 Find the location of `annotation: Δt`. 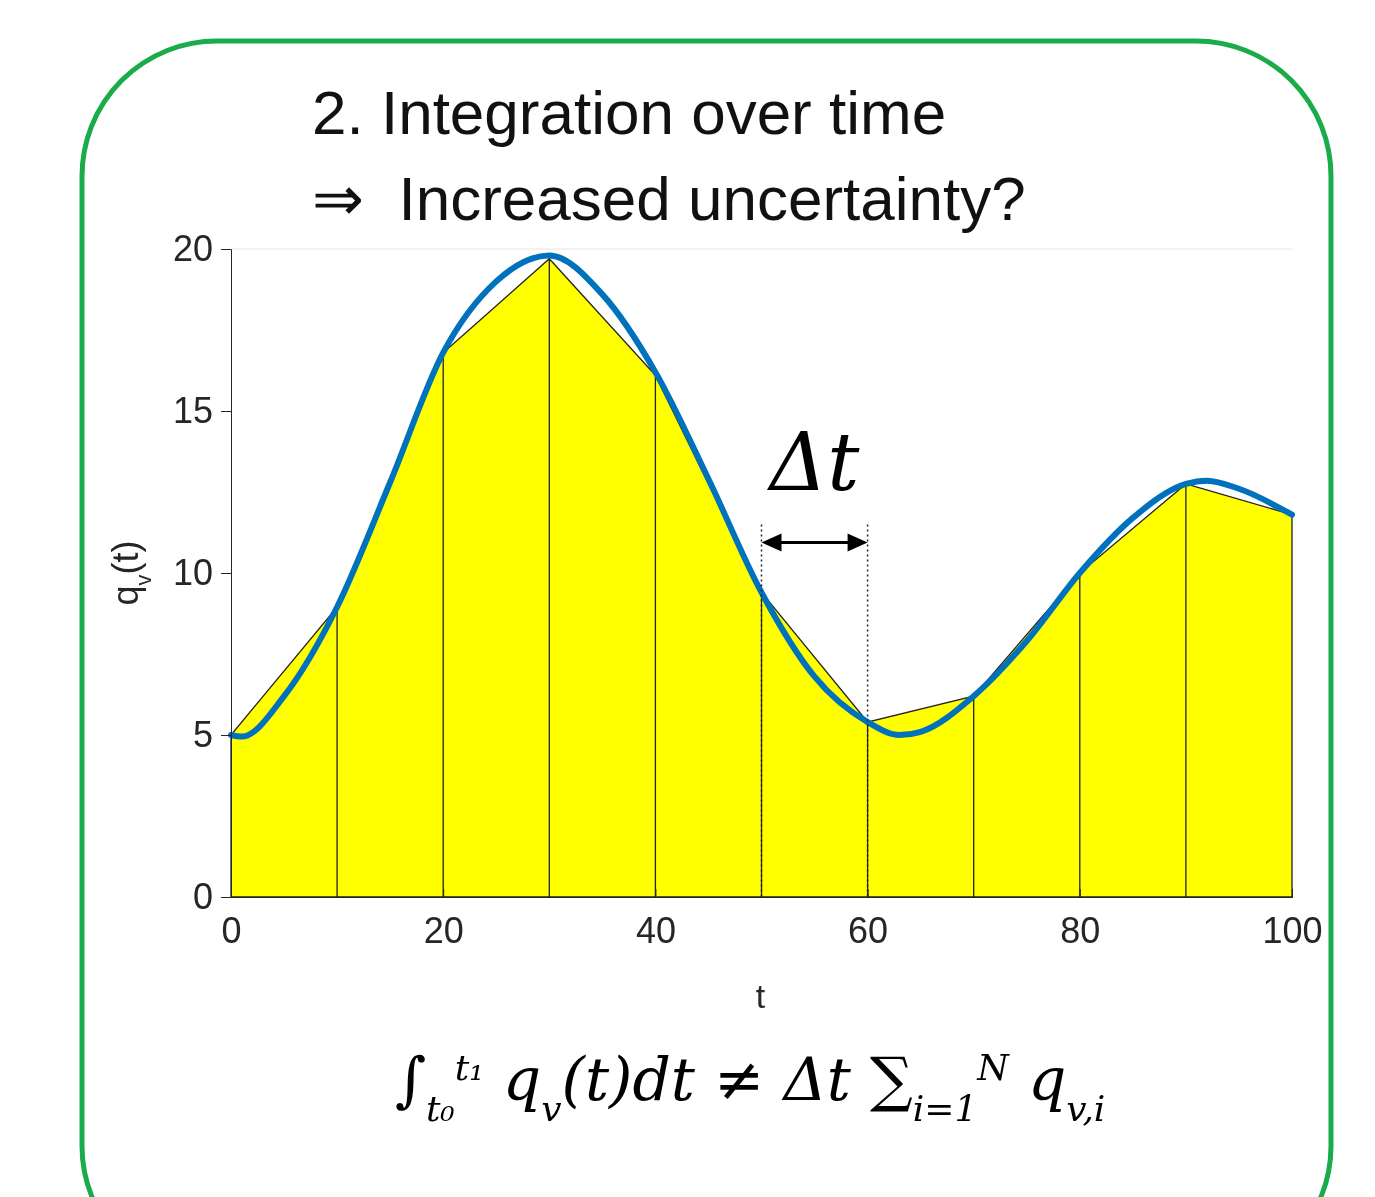

annotation: Δt is located at coordinates (813, 463).